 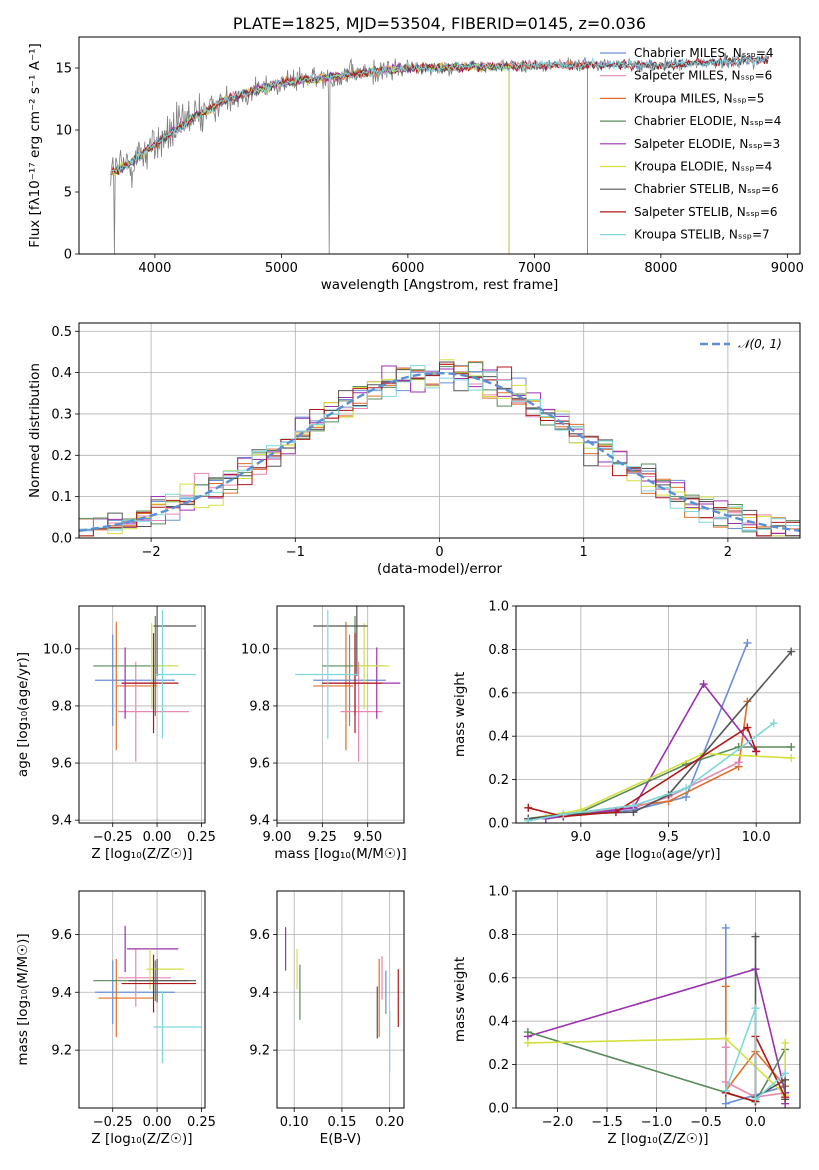 I want to click on legend-label: Chabrier ELODIE, Nₛₛₚ=4, so click(x=707, y=121).